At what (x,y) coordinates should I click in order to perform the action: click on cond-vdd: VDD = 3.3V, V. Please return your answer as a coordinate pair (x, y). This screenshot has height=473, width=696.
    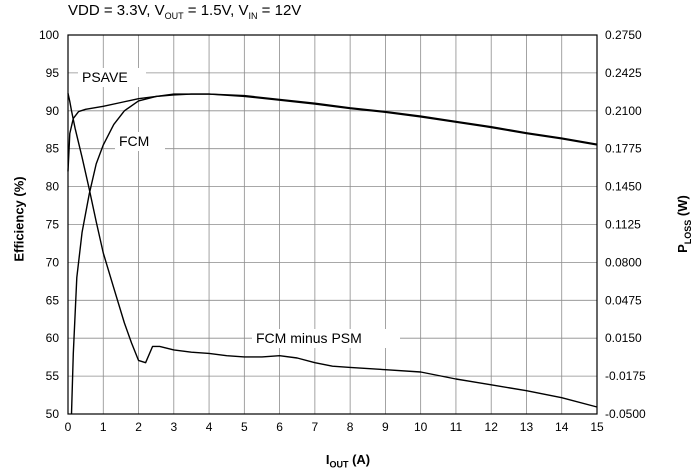
    Looking at the image, I should click on (116, 10).